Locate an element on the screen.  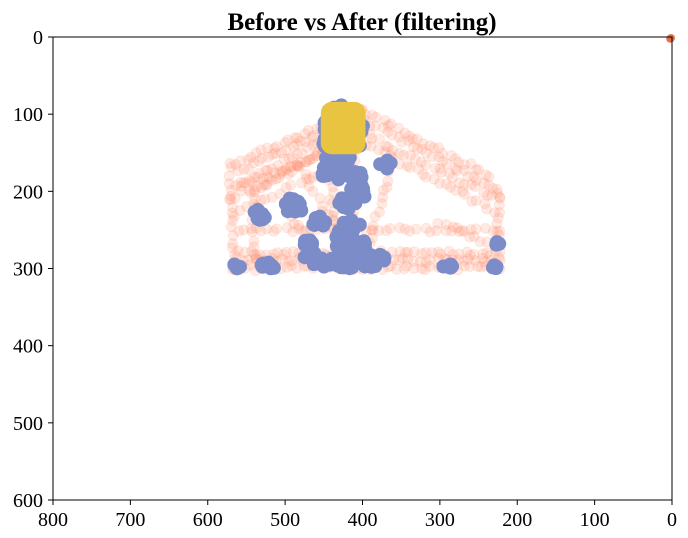
x-axis: 800 700 600 500 400 300 200 100 0 is located at coordinates (357, 515).